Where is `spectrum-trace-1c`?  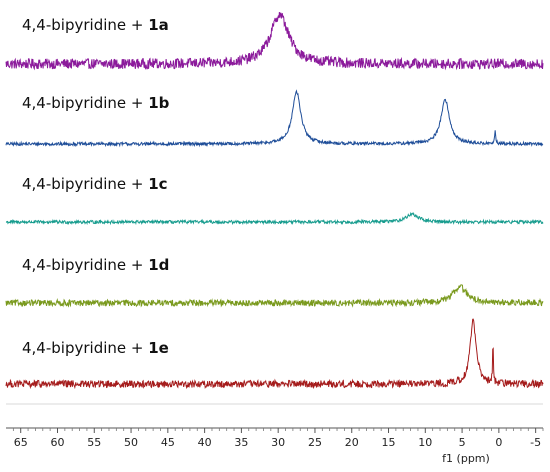 spectrum-trace-1c is located at coordinates (274, 218).